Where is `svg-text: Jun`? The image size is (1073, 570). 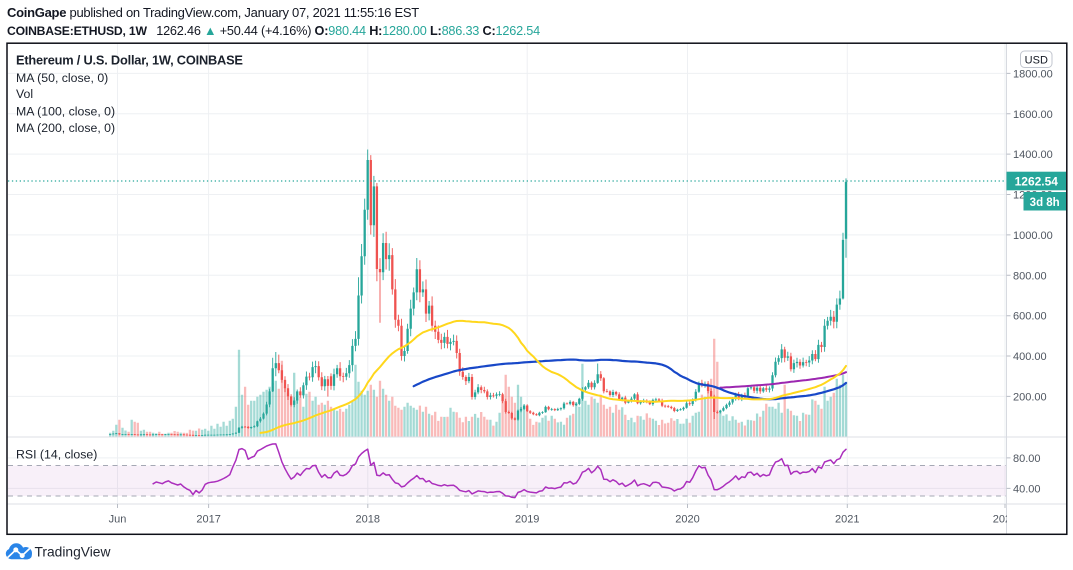
svg-text: Jun is located at coordinates (118, 520).